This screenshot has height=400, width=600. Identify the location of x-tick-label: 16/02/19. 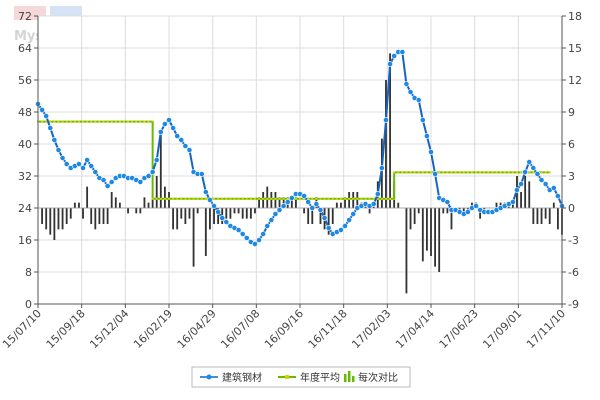
(153, 329).